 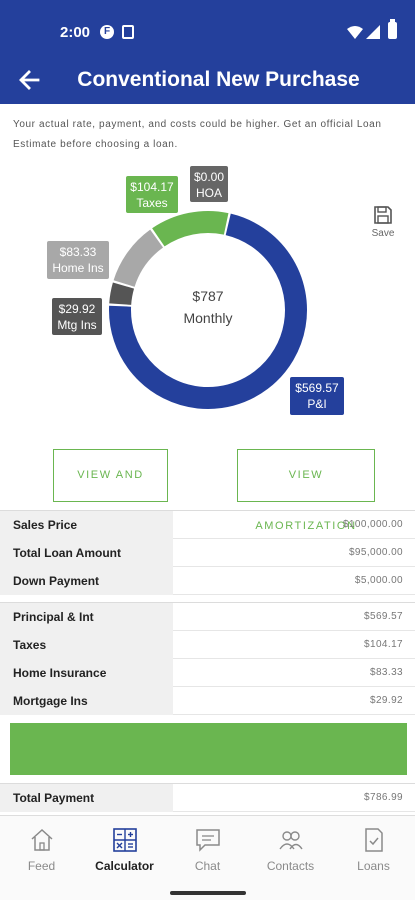 I want to click on row-value: $786.99, so click(x=294, y=798).